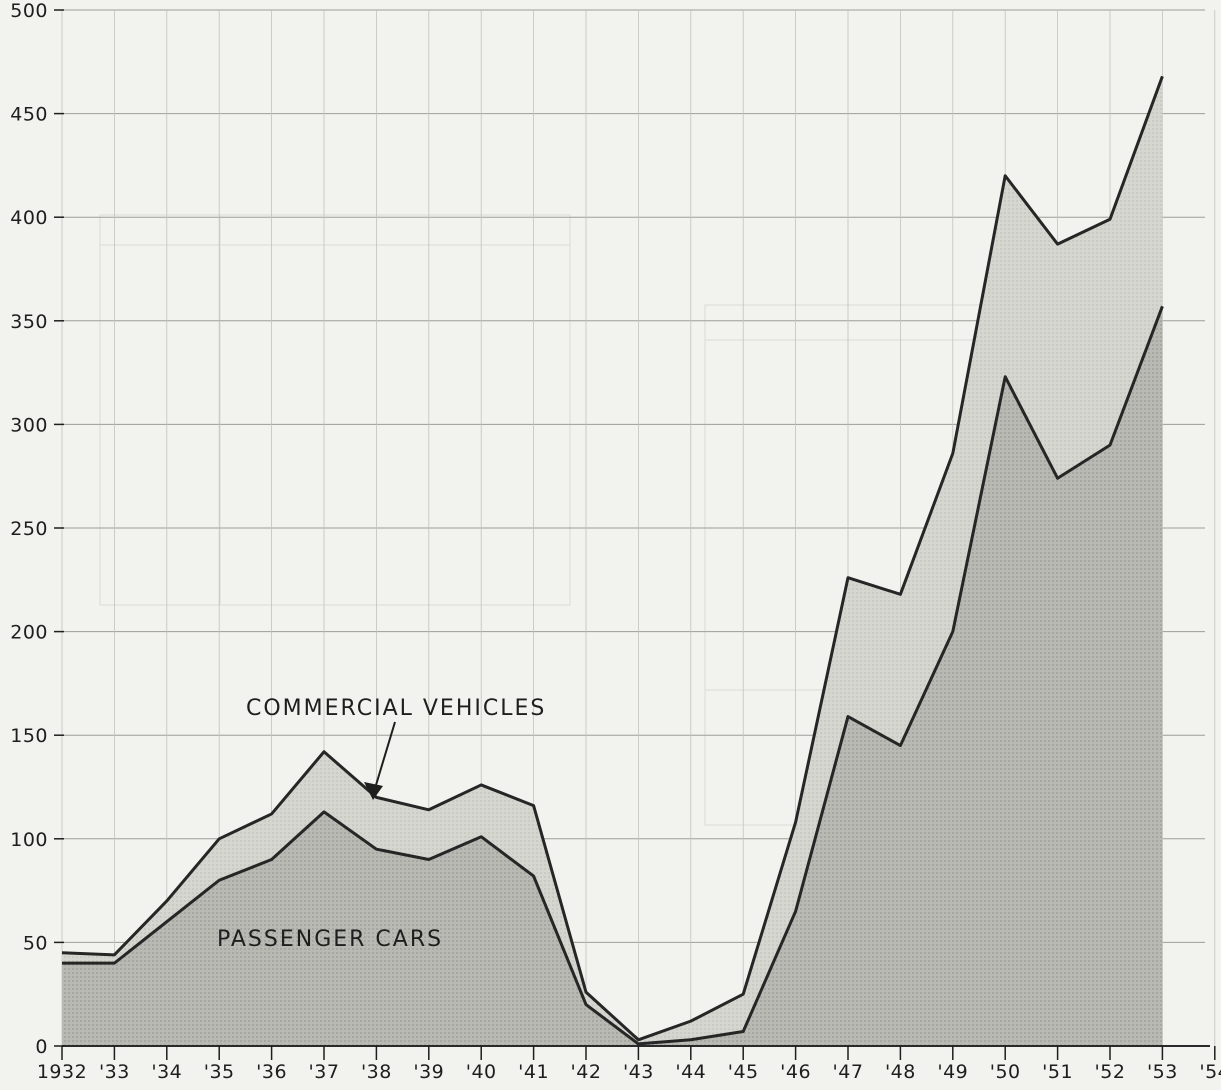 Image resolution: width=1221 pixels, height=1090 pixels. Describe the element at coordinates (1210, 1072) in the screenshot. I see `x-tick-label: '54` at that location.